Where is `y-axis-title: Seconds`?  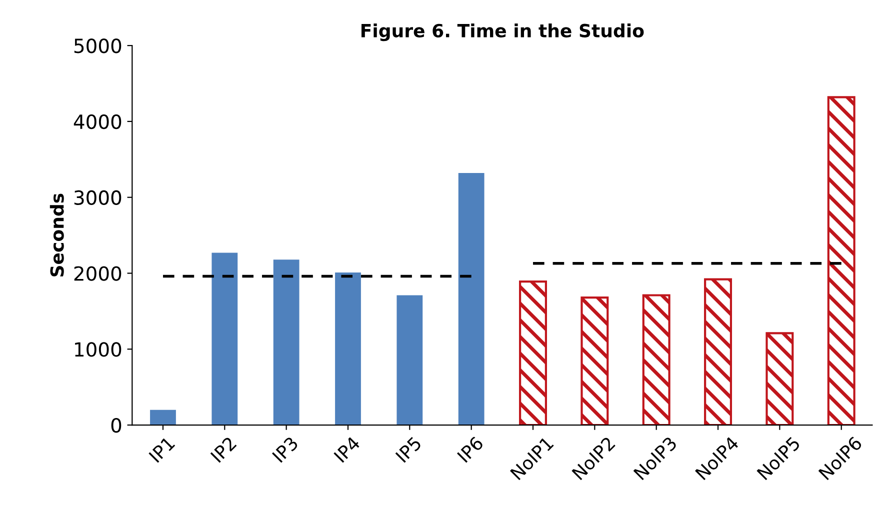
y-axis-title: Seconds is located at coordinates (57, 235).